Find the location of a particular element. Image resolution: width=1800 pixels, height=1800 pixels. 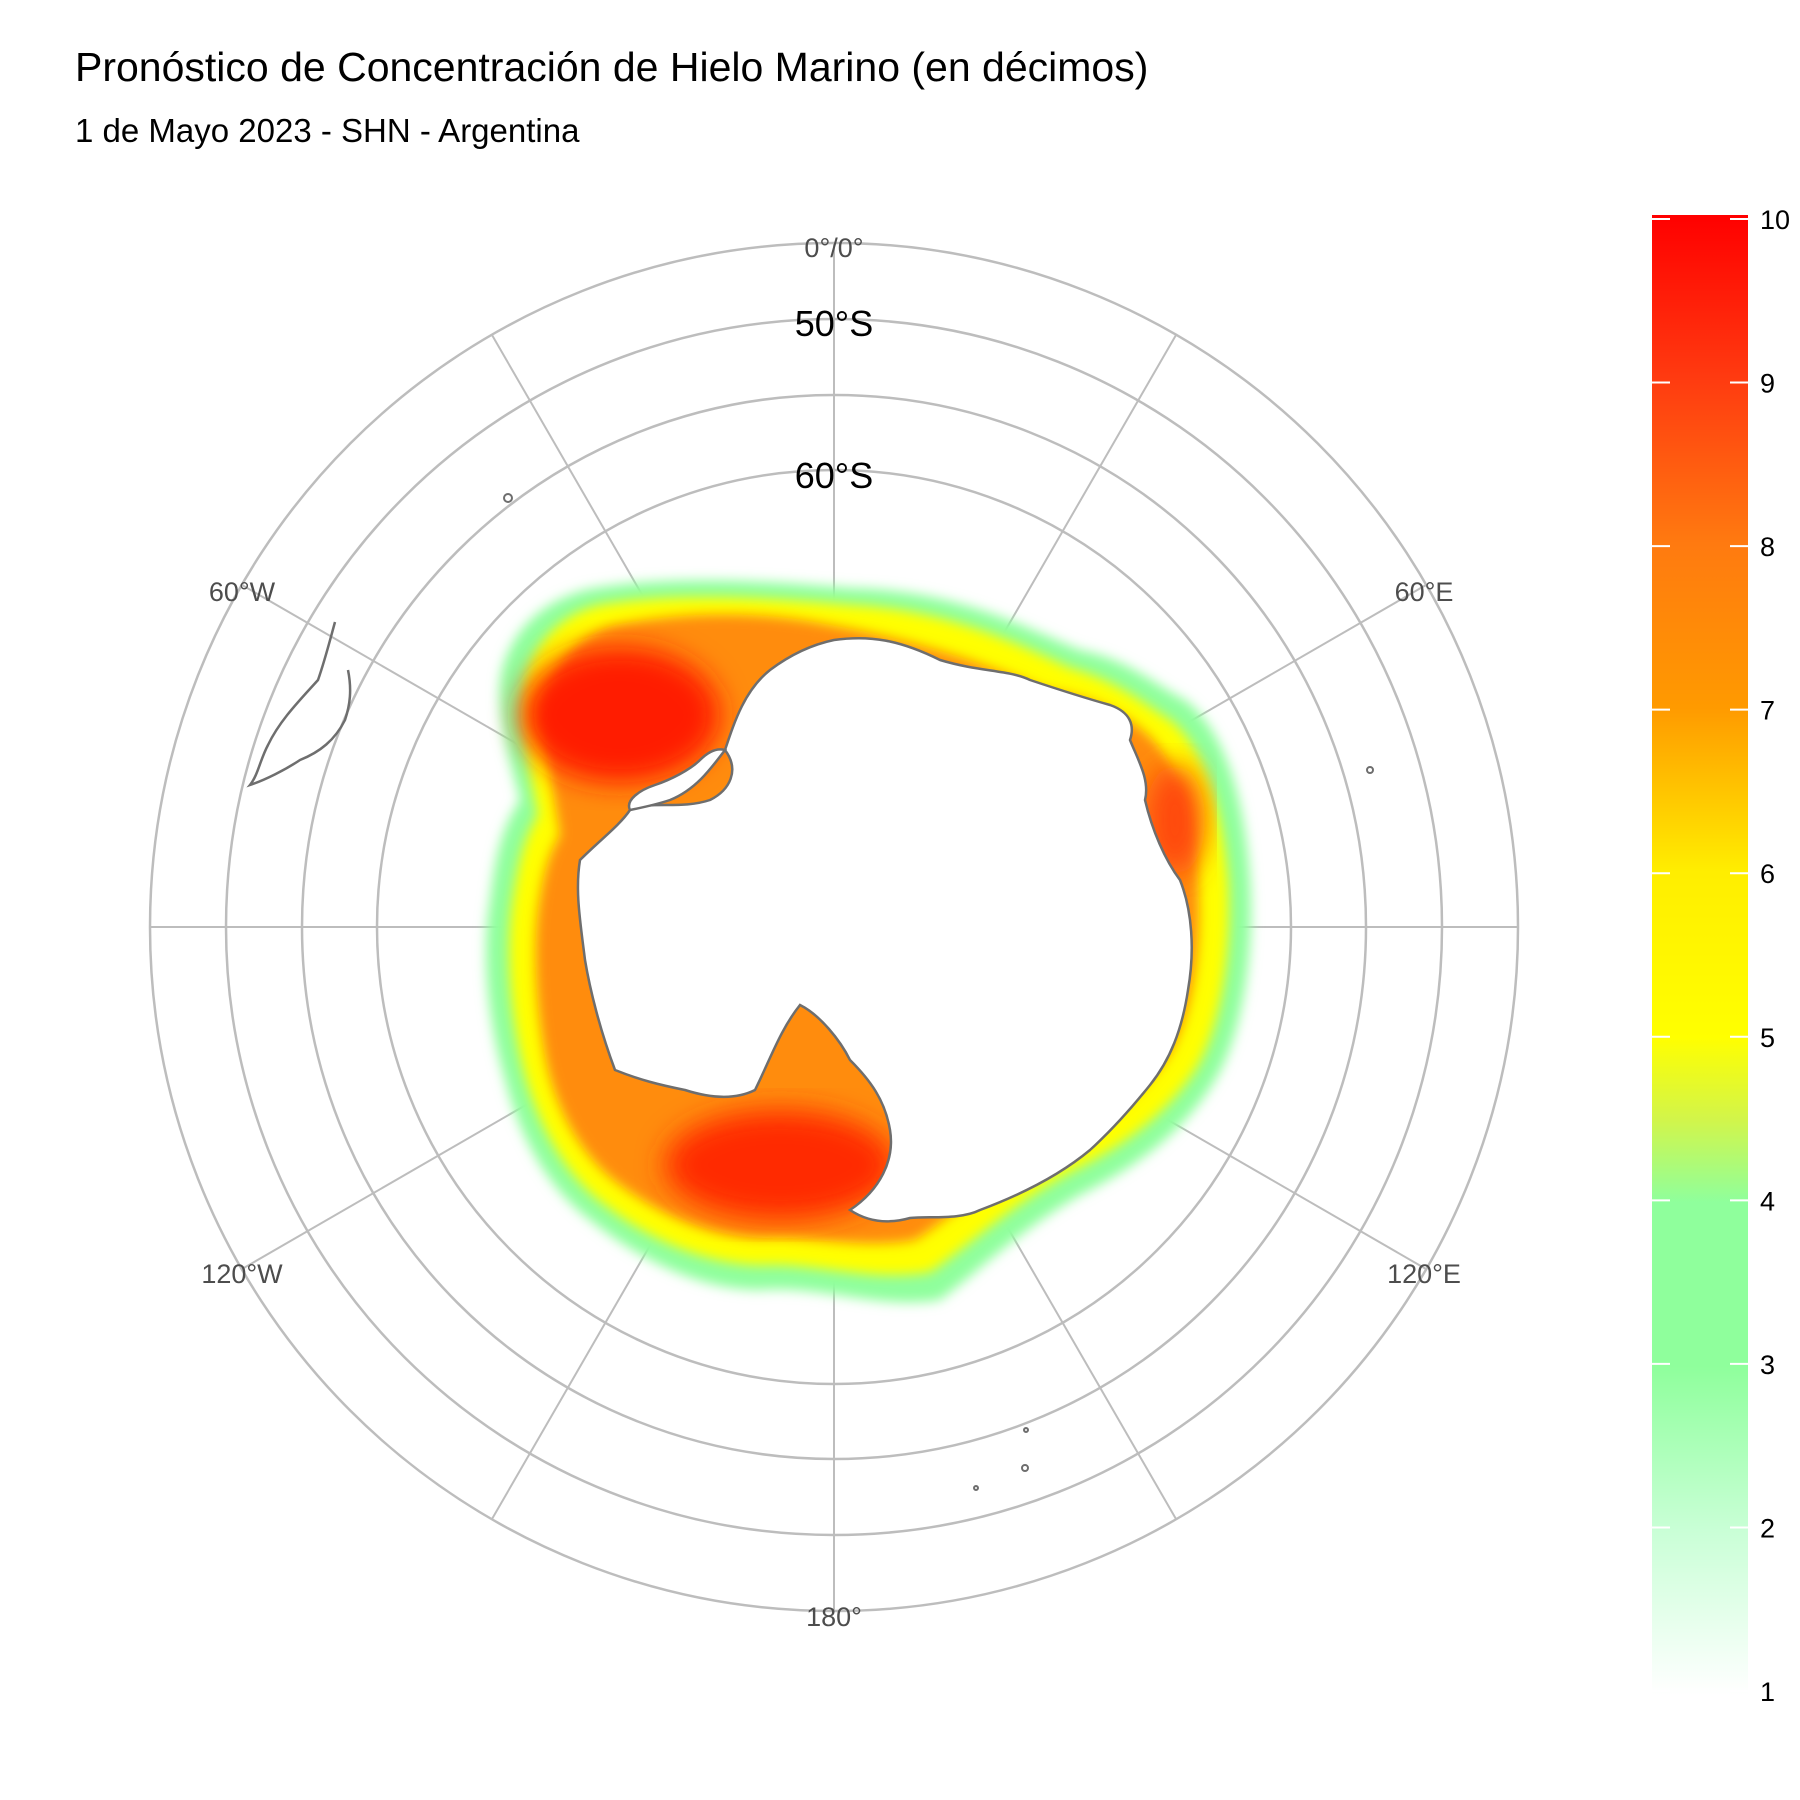

legend-tick-marks is located at coordinates (1700, 955).